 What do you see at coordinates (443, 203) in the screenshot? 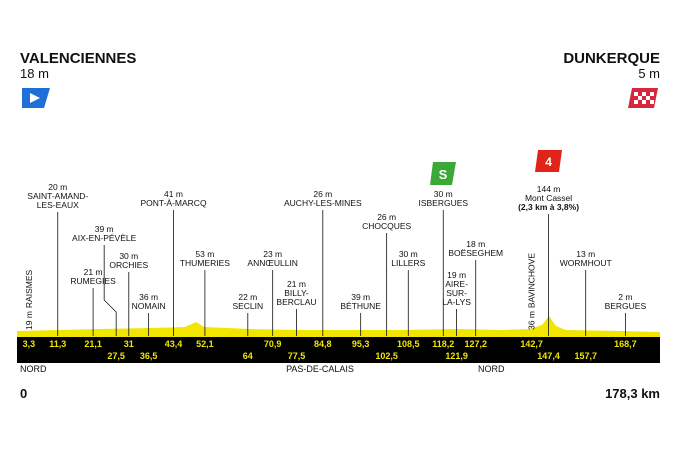
I see `place-name: ISBERGUES` at bounding box center [443, 203].